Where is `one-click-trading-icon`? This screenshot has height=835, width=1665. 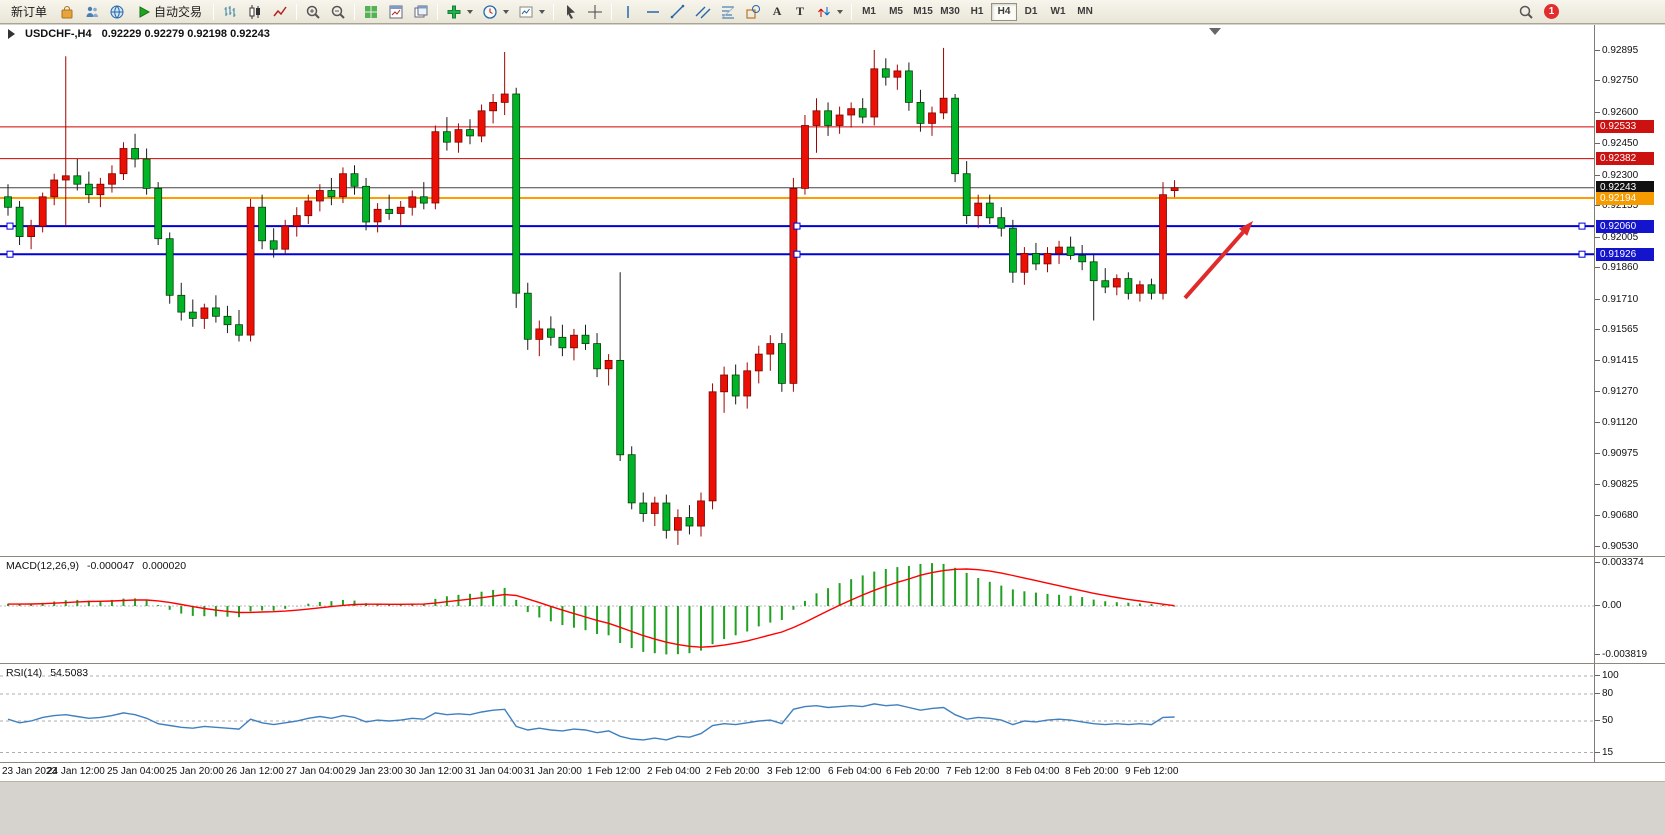
one-click-trading-icon is located at coordinates (11, 34).